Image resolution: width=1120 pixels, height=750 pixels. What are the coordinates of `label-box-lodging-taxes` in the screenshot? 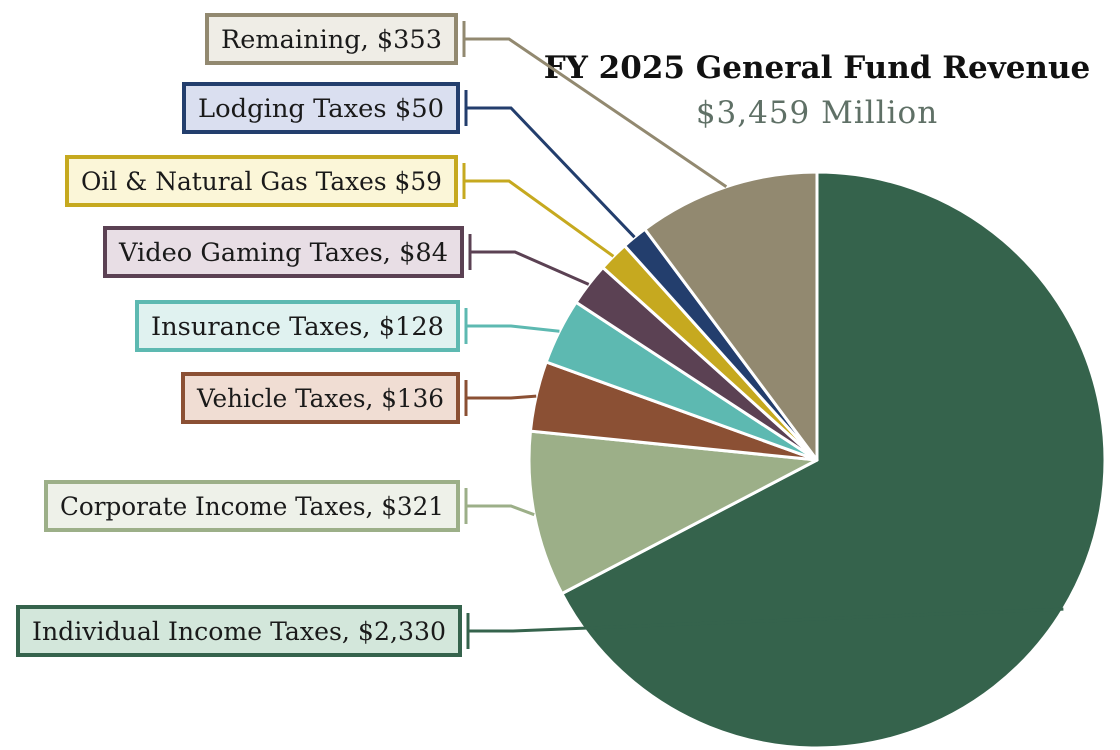 It's located at (321, 108).